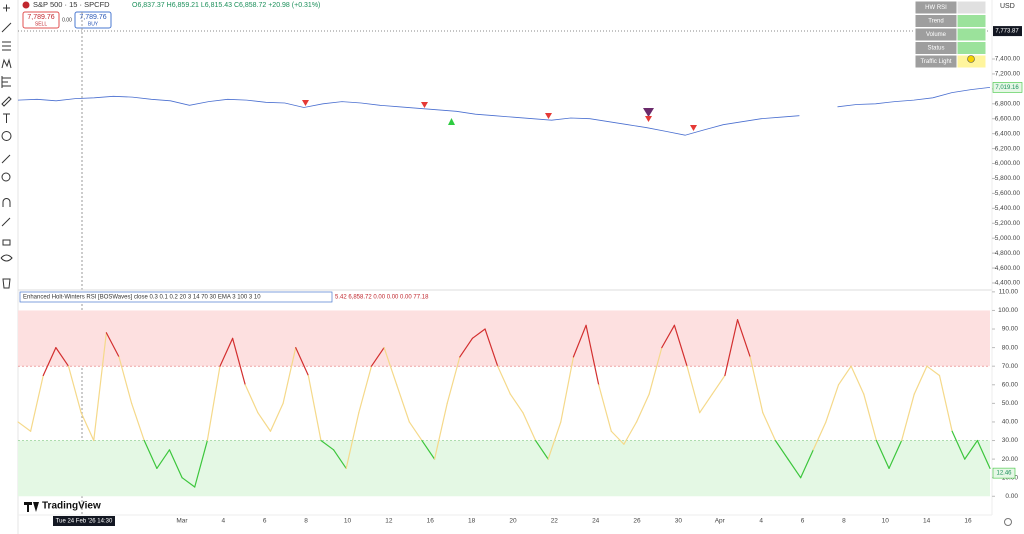 Image resolution: width=1024 pixels, height=534 pixels. What do you see at coordinates (176, 297) in the screenshot?
I see `indicator-legend-box` at bounding box center [176, 297].